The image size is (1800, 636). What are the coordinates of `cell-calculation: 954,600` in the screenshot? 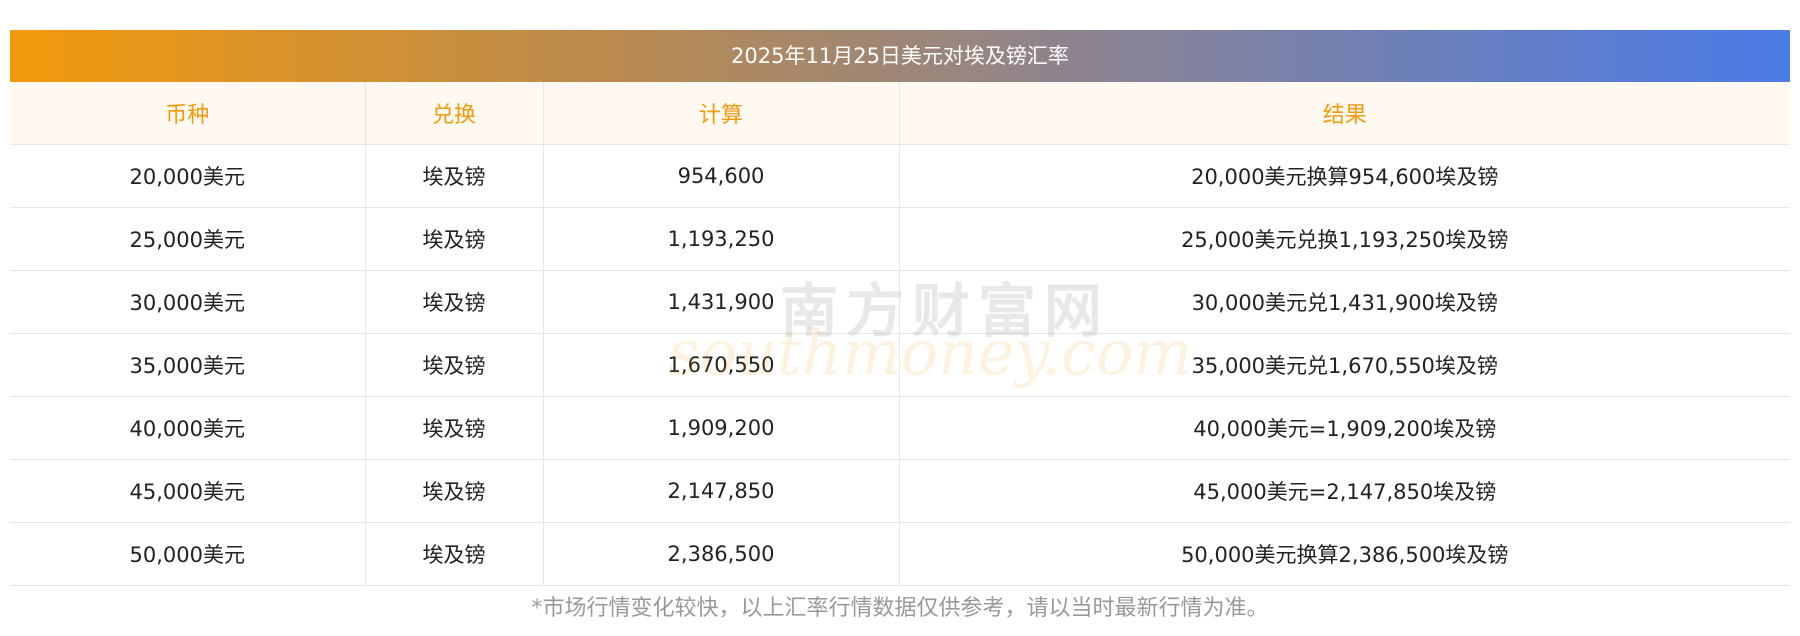 It's located at (721, 176).